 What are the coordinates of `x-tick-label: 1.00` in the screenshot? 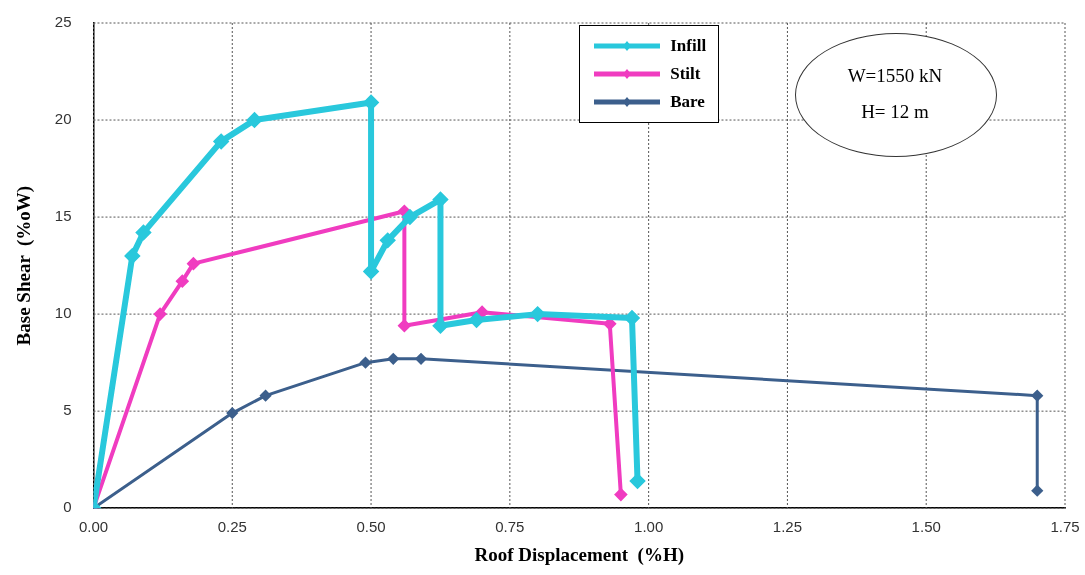 It's located at (649, 527).